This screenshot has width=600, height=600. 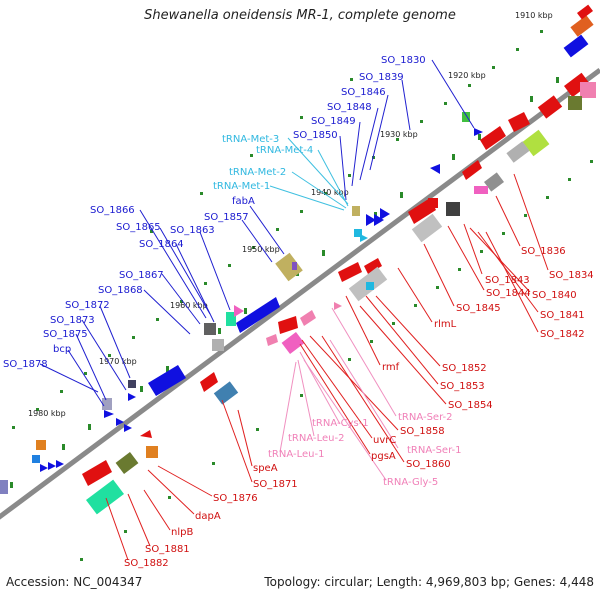 I want to click on gene-label: tRNA-Ser-2, so click(x=425, y=417).